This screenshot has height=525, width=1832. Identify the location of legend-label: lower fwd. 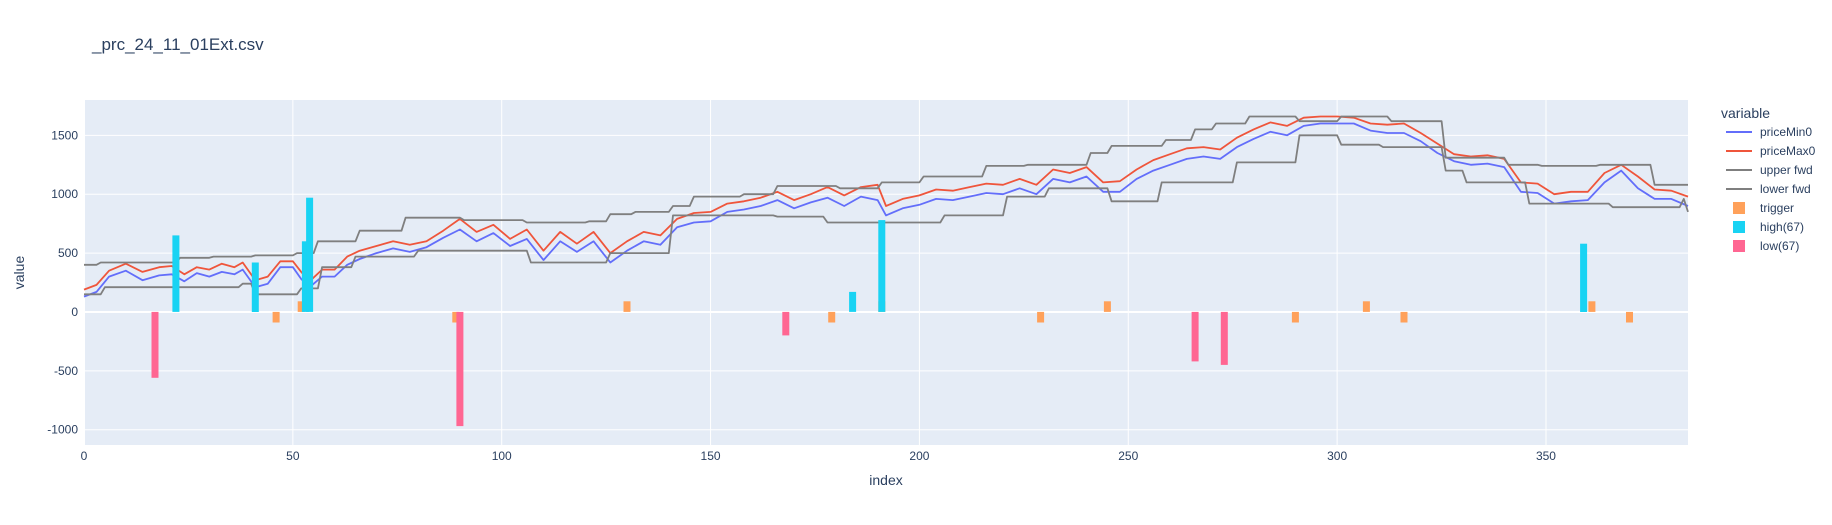
(1785, 189).